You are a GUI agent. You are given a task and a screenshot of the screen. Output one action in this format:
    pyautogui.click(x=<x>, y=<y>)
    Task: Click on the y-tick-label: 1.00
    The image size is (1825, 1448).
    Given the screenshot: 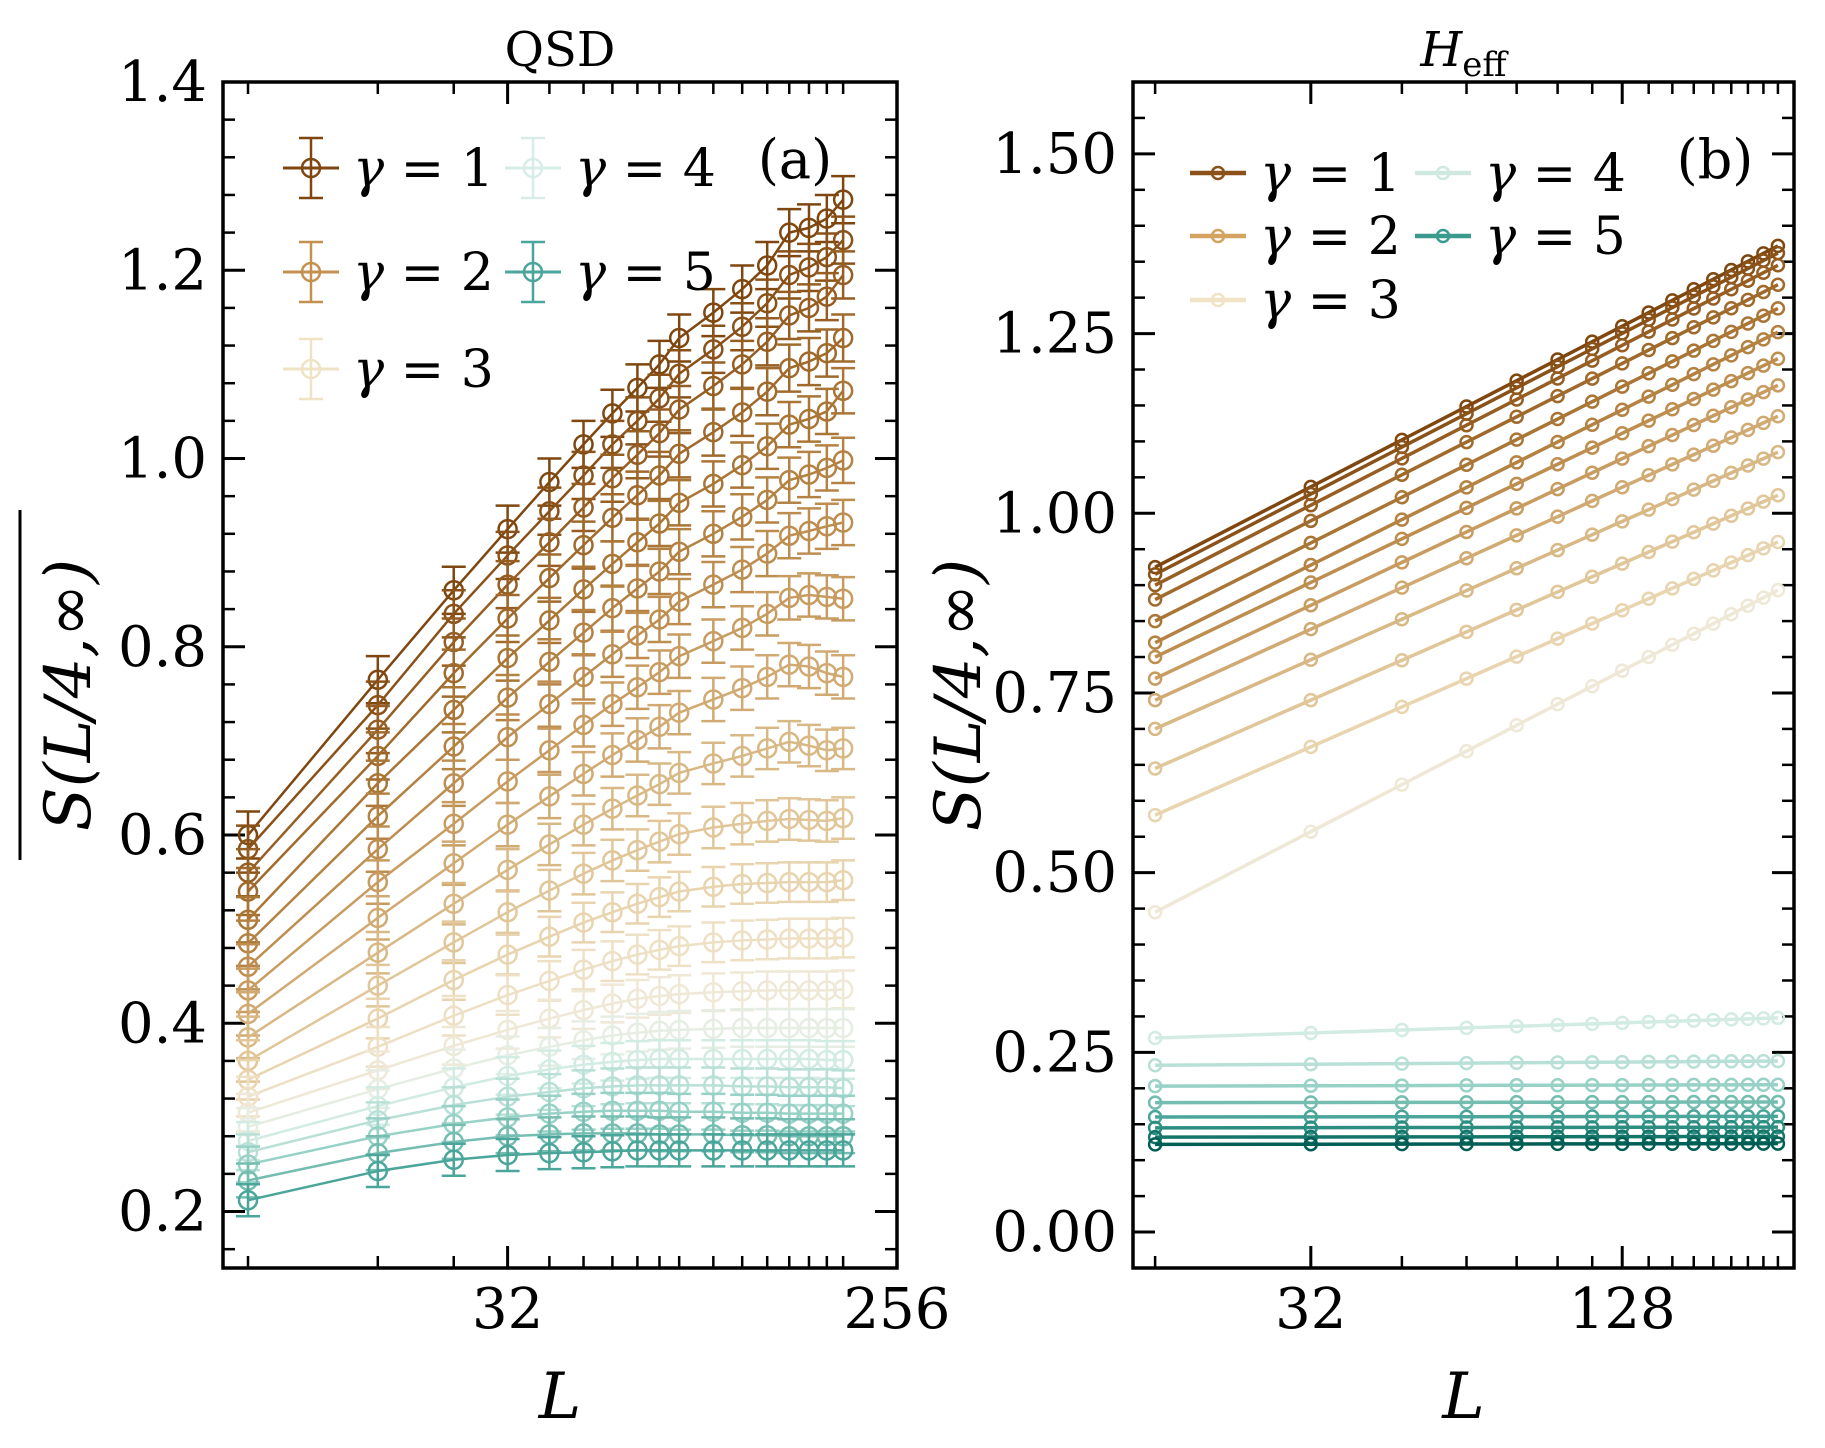 What is the action you would take?
    pyautogui.click(x=1054, y=513)
    